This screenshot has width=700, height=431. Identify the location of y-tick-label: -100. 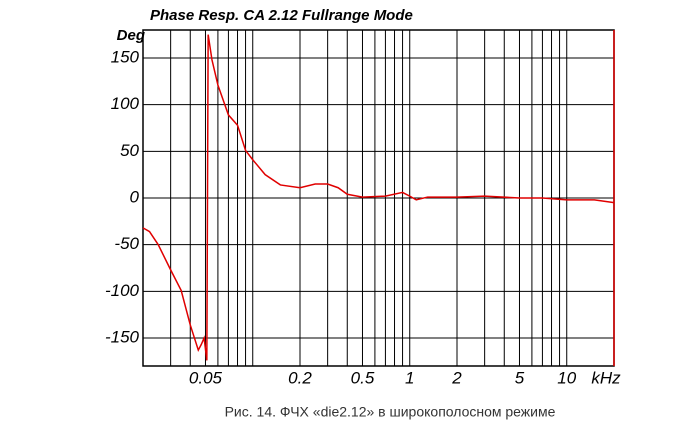
(122, 290).